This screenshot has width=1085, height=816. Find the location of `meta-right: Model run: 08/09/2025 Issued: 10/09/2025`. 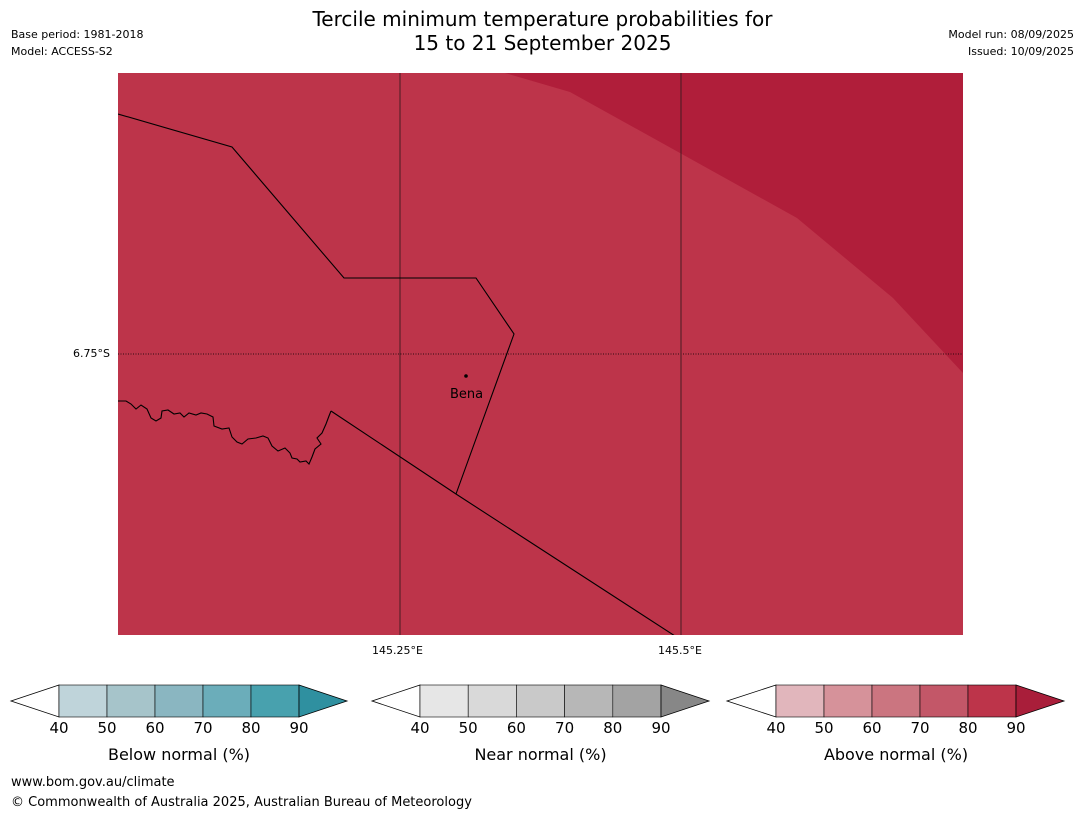

meta-right: Model run: 08/09/2025 Issued: 10/09/2025 is located at coordinates (1011, 43).